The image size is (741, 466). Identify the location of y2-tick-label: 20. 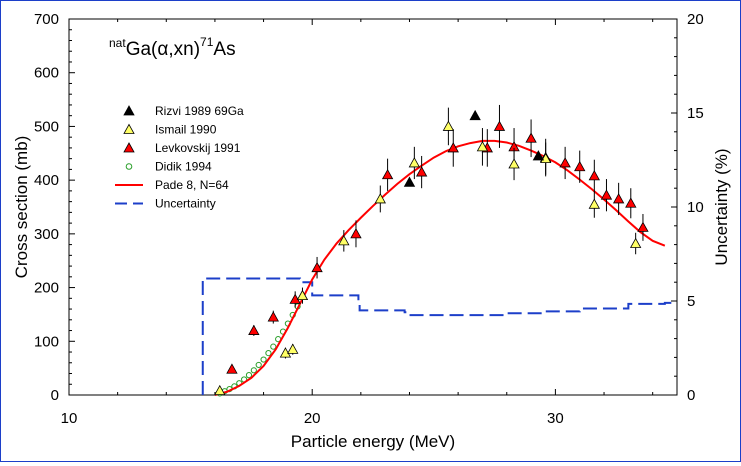
(695, 19).